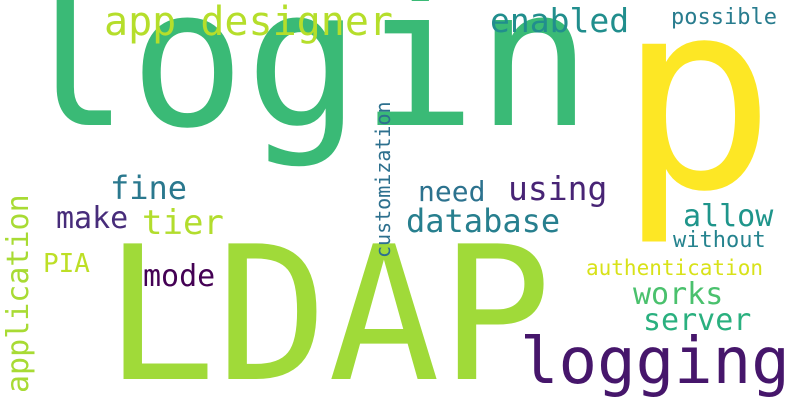  What do you see at coordinates (483, 221) in the screenshot?
I see `word-database: database` at bounding box center [483, 221].